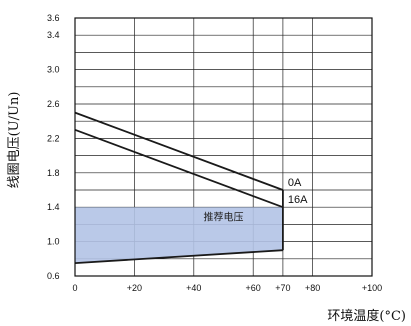 This screenshot has height=326, width=411. Describe the element at coordinates (134, 288) in the screenshot. I see `x-tick-label: +20` at that location.